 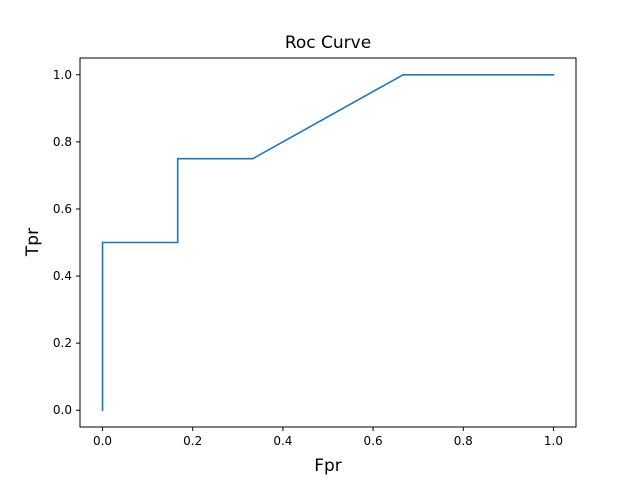 What do you see at coordinates (553, 441) in the screenshot?
I see `x-tick-label: 1.0` at bounding box center [553, 441].